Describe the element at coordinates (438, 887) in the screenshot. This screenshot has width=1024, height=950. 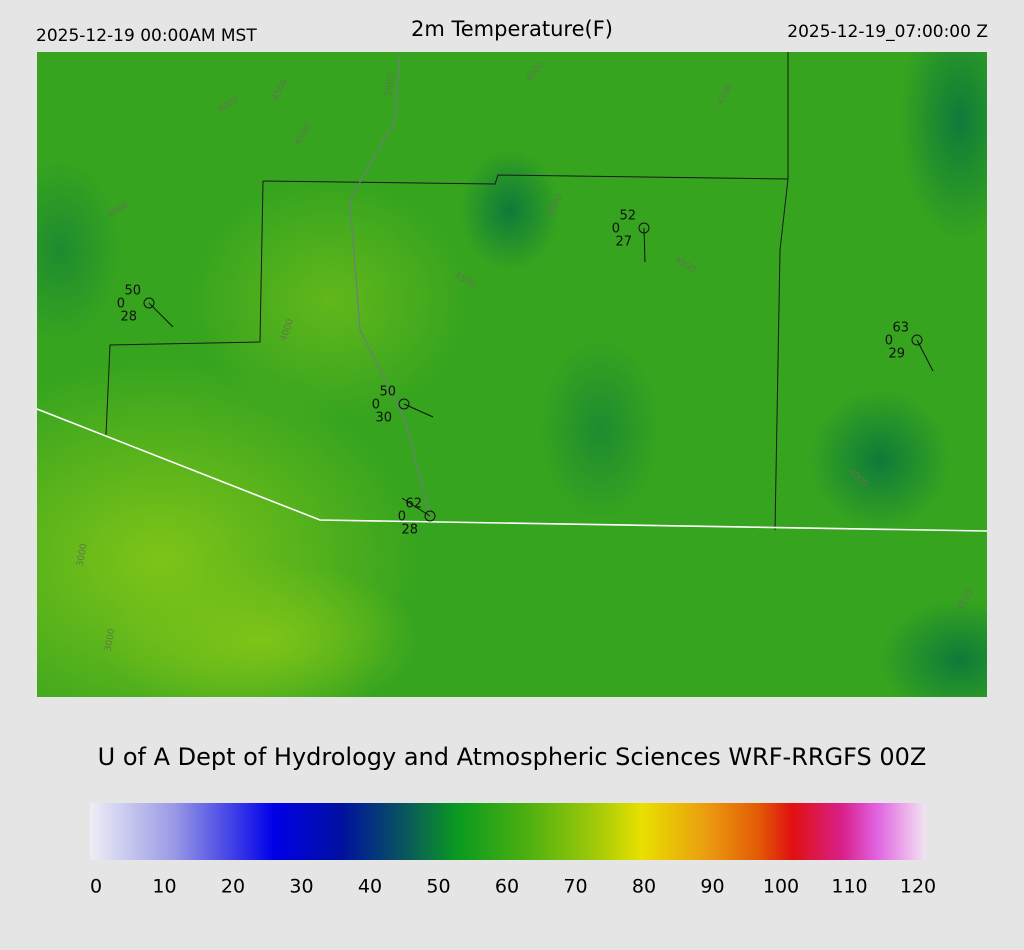
I see `colorbar-tick-label: 50` at that location.